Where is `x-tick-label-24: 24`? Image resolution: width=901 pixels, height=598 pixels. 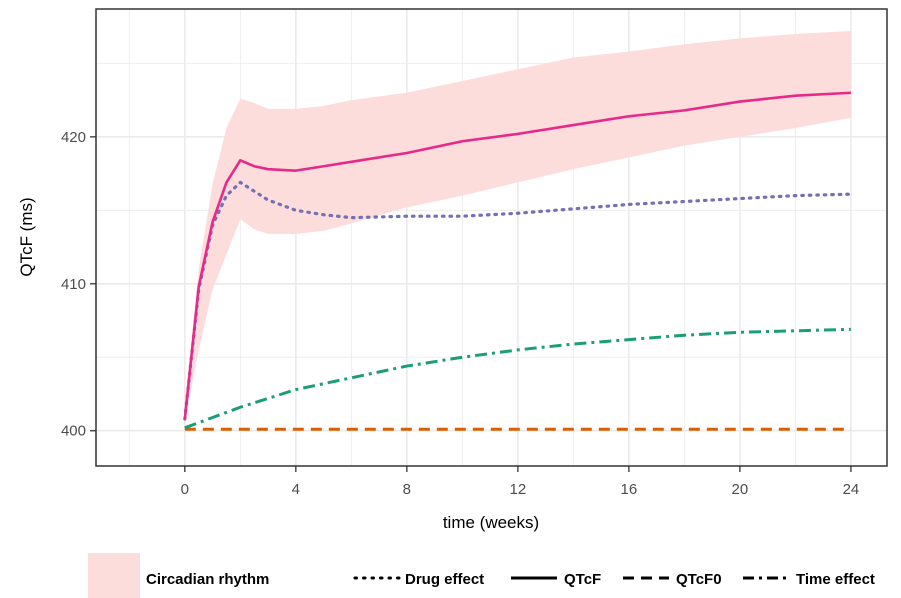
x-tick-label-24: 24 is located at coordinates (851, 489).